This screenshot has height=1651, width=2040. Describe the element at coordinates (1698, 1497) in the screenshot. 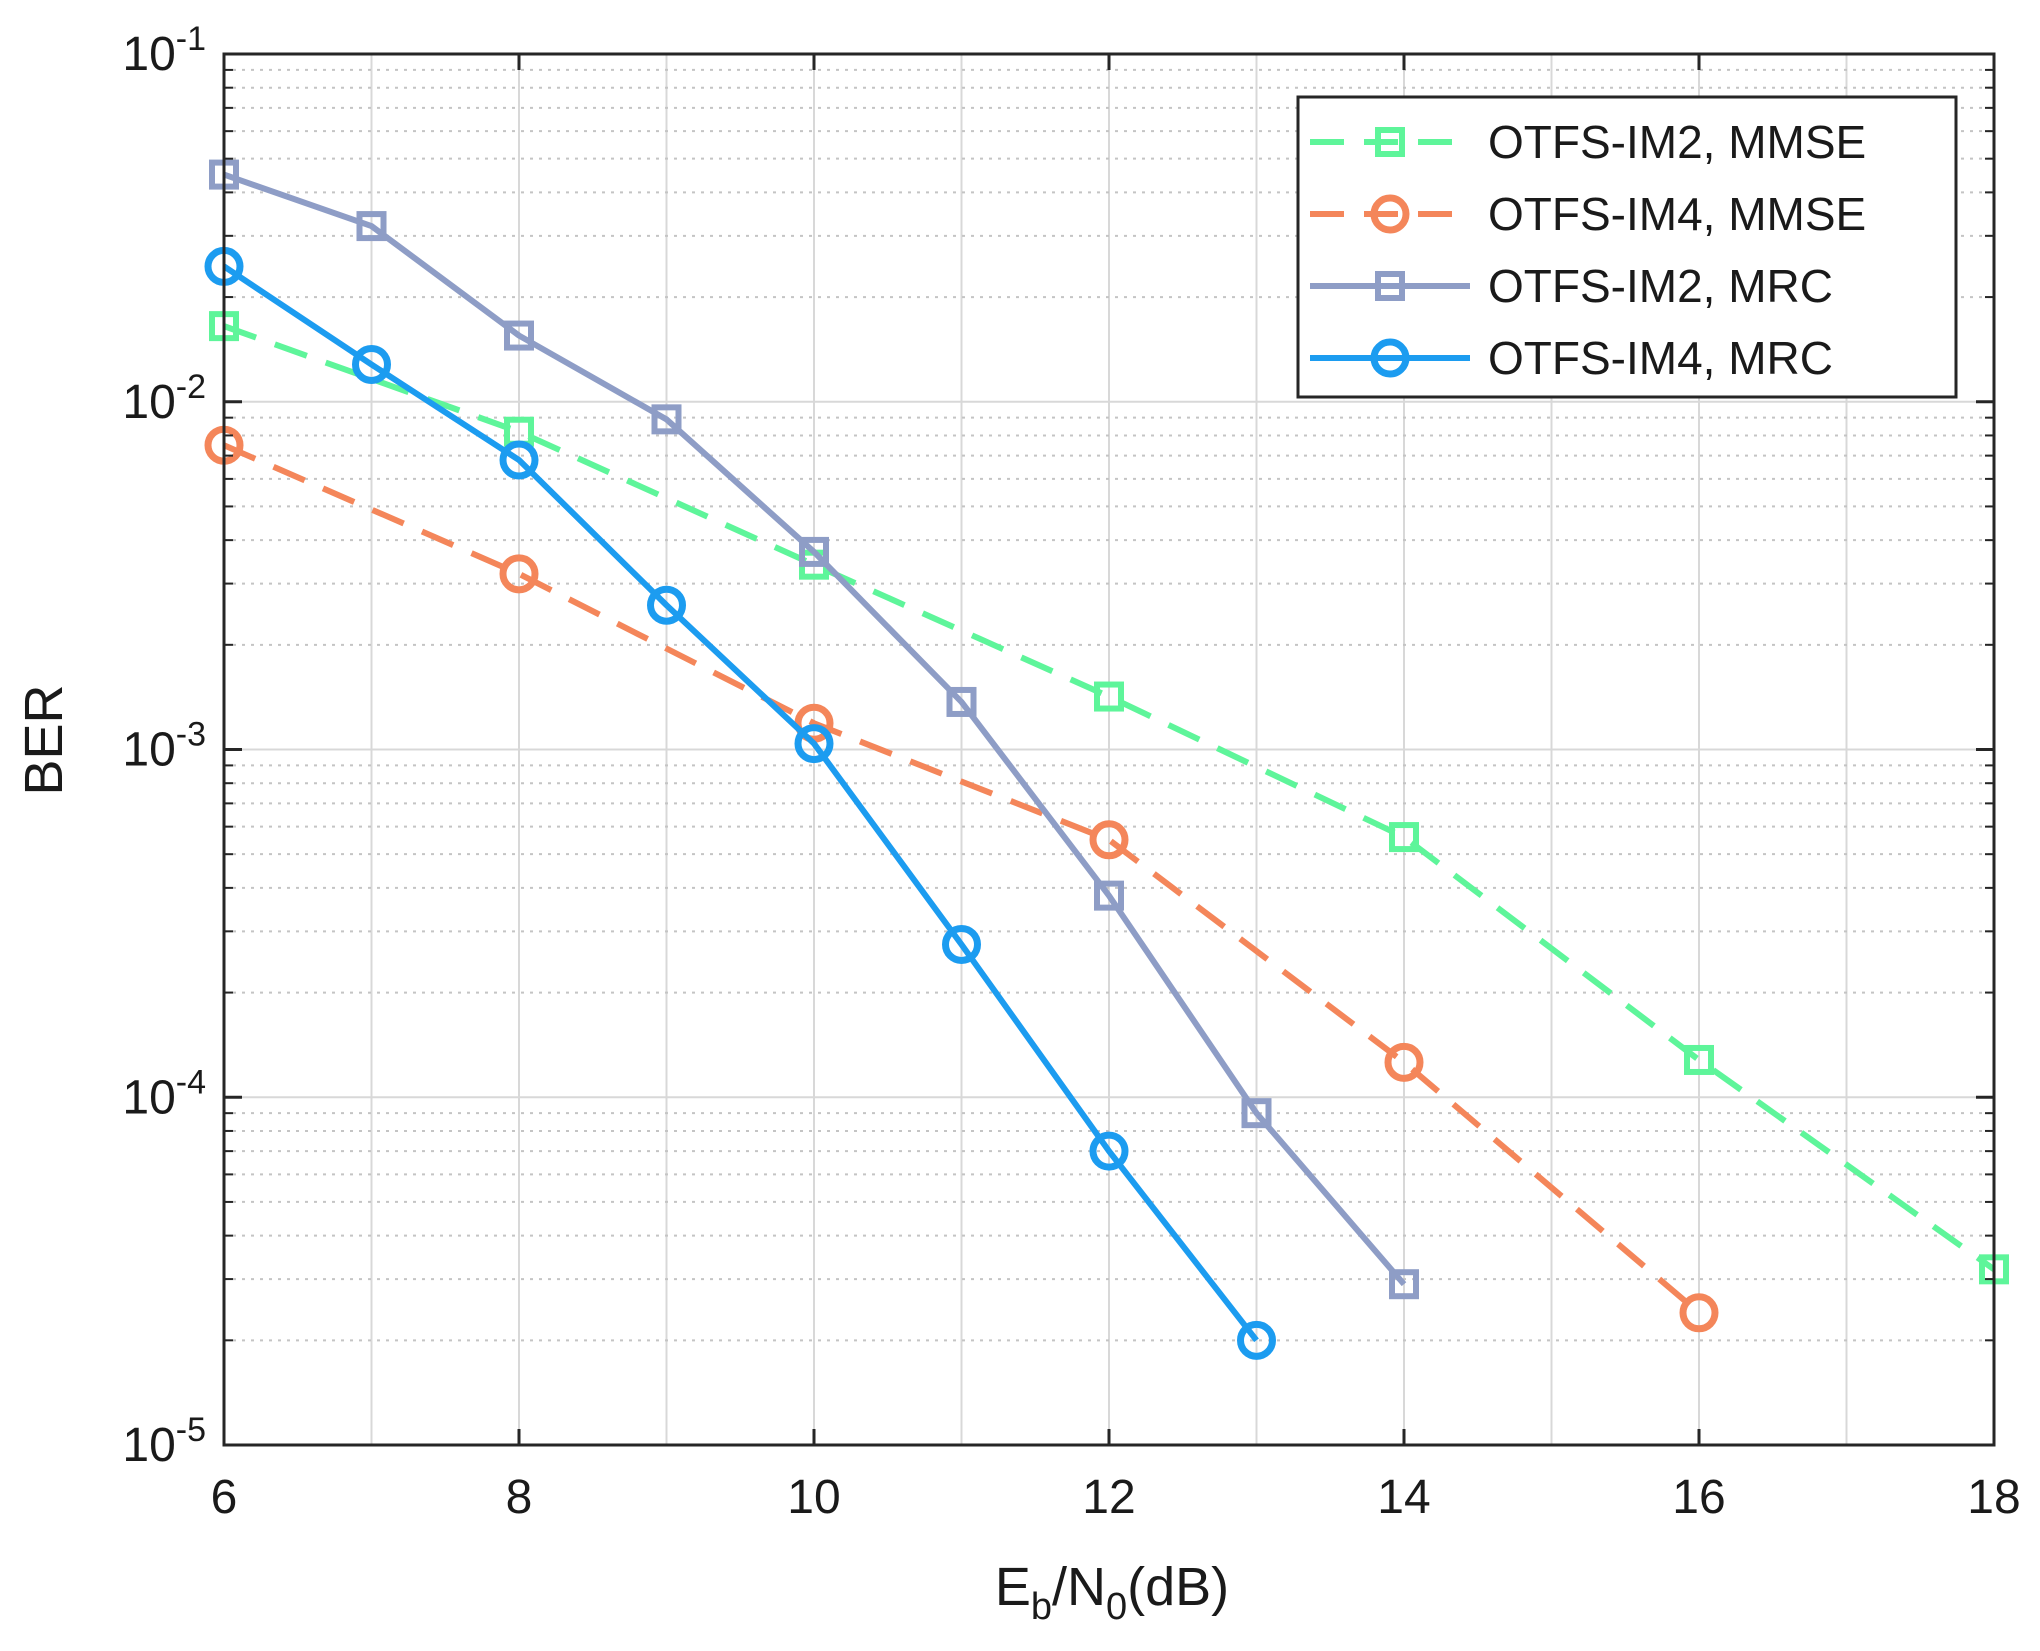

I see `x-tick-label: 16` at that location.